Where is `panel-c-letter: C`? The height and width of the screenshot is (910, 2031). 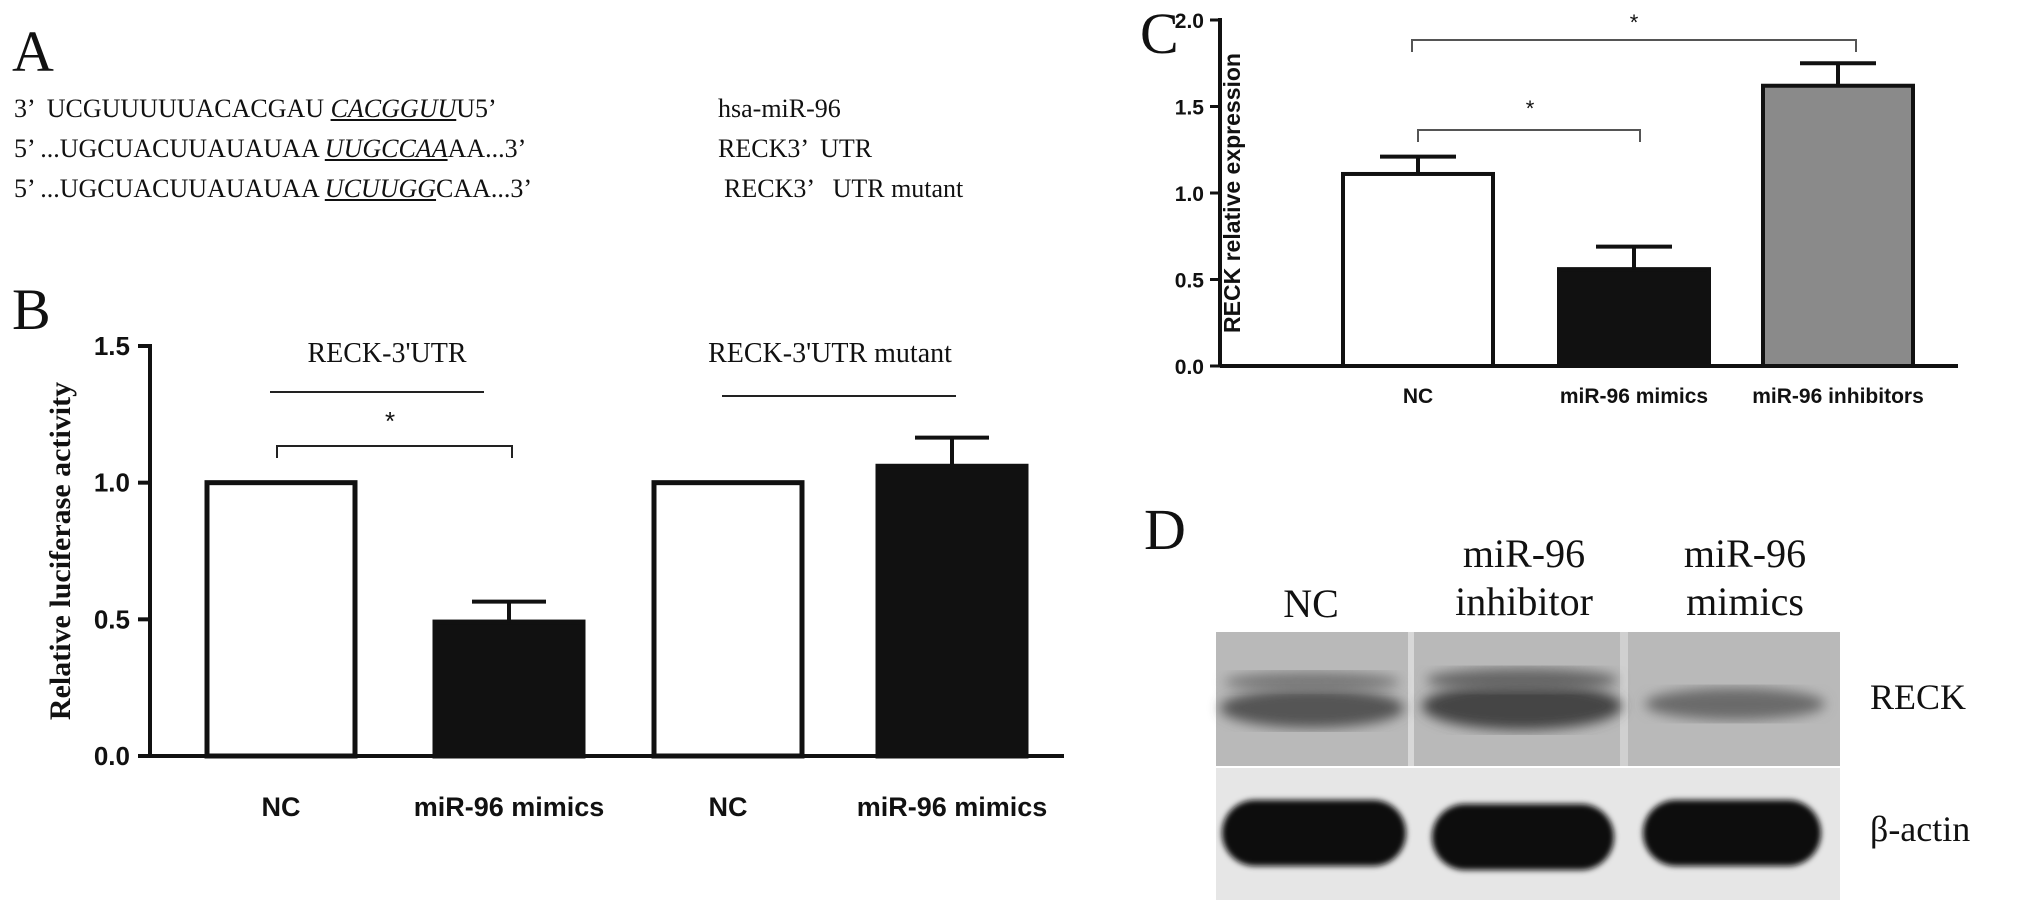
panel-c-letter: C is located at coordinates (1159, 33).